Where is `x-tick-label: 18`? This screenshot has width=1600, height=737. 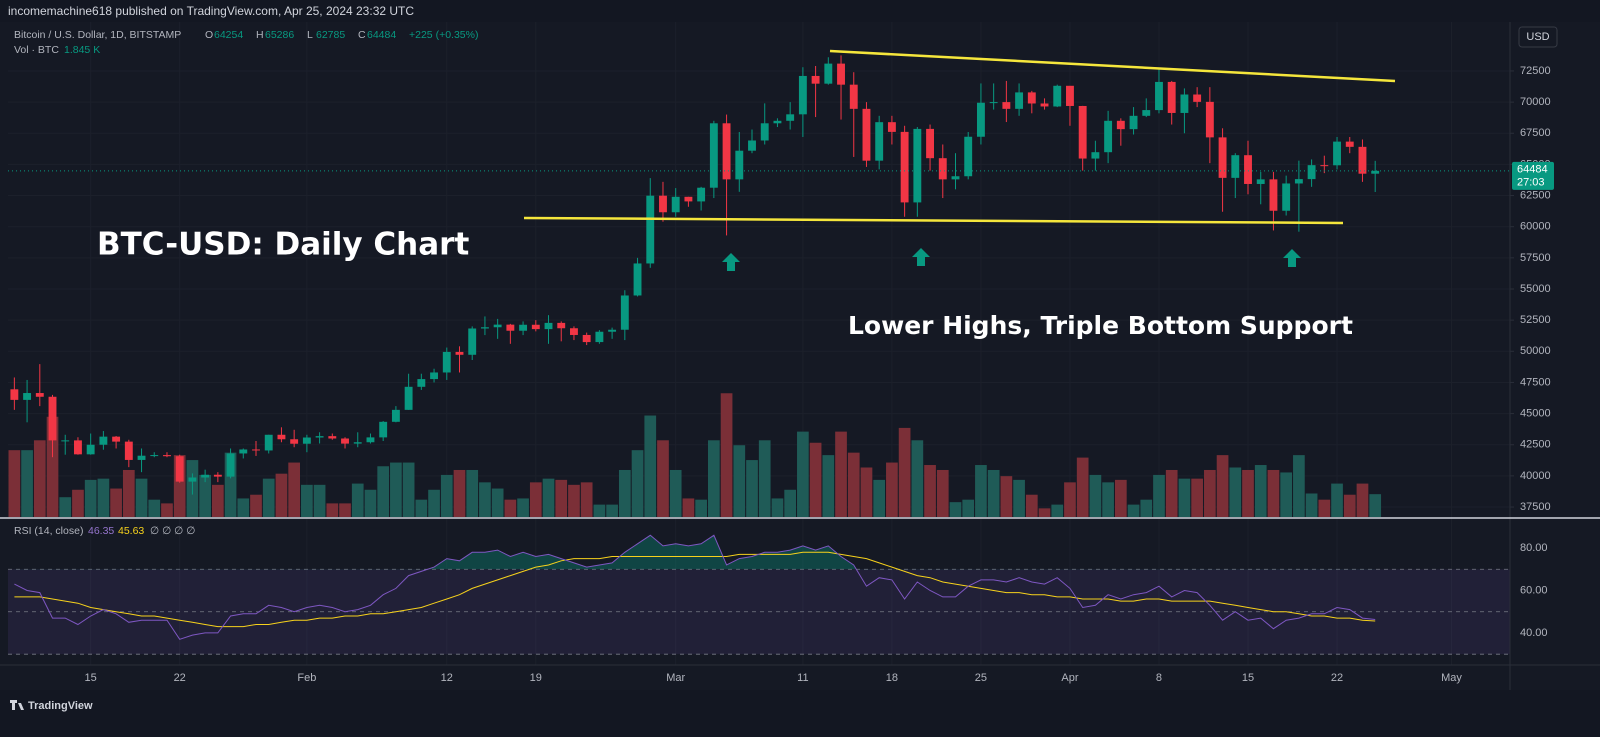 x-tick-label: 18 is located at coordinates (892, 678).